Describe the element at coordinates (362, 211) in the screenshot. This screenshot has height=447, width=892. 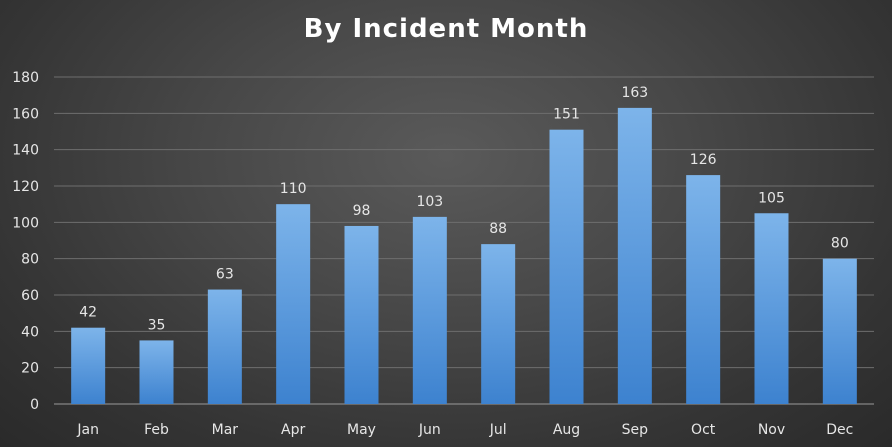
I see `data-label-may: 98` at that location.